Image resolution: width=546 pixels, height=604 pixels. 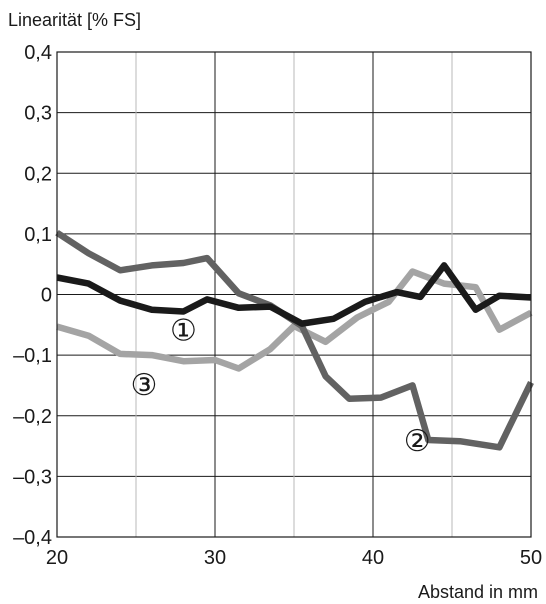 I want to click on y-tick-label: 0, so click(x=46, y=296).